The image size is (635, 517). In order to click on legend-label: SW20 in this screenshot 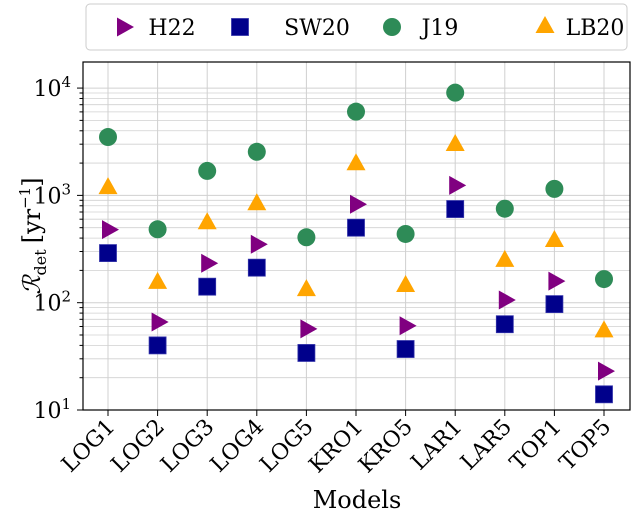, I will do `click(317, 28)`.